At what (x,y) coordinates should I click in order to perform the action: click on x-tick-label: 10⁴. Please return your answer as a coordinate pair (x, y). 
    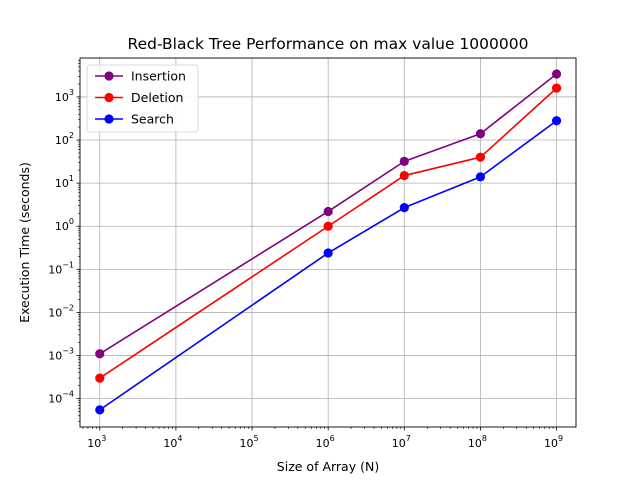
    Looking at the image, I should click on (172, 442).